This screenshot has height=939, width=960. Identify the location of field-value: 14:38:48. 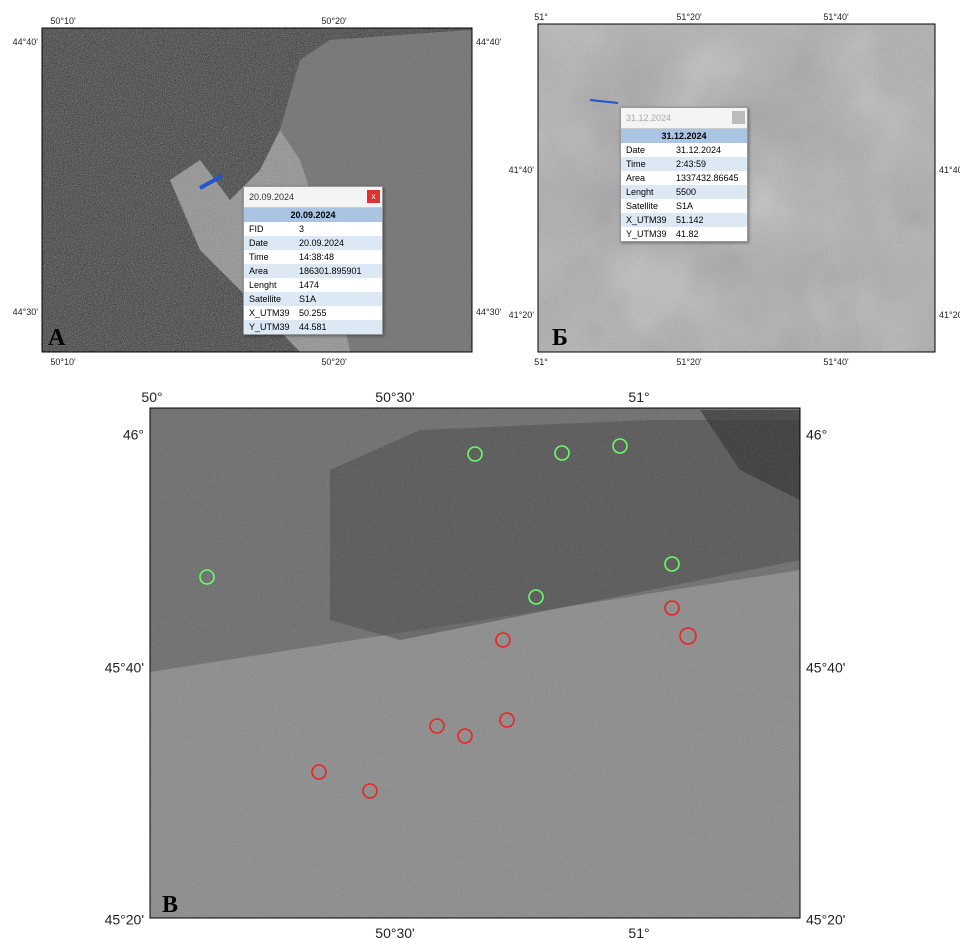
(317, 257).